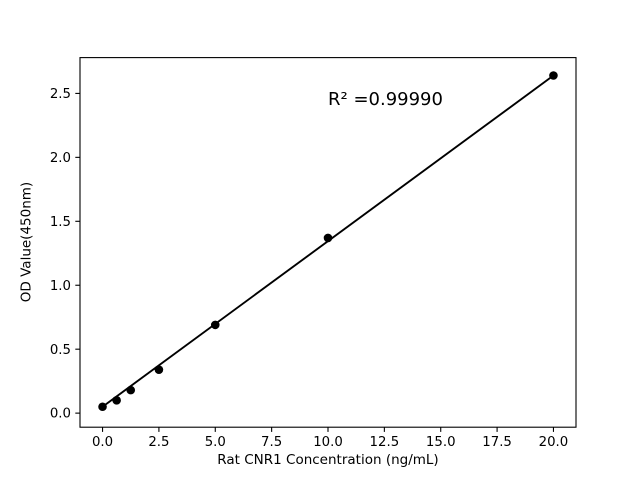 This screenshot has height=480, width=640. Describe the element at coordinates (60, 222) in the screenshot. I see `y-tick-label: 1.5` at that location.